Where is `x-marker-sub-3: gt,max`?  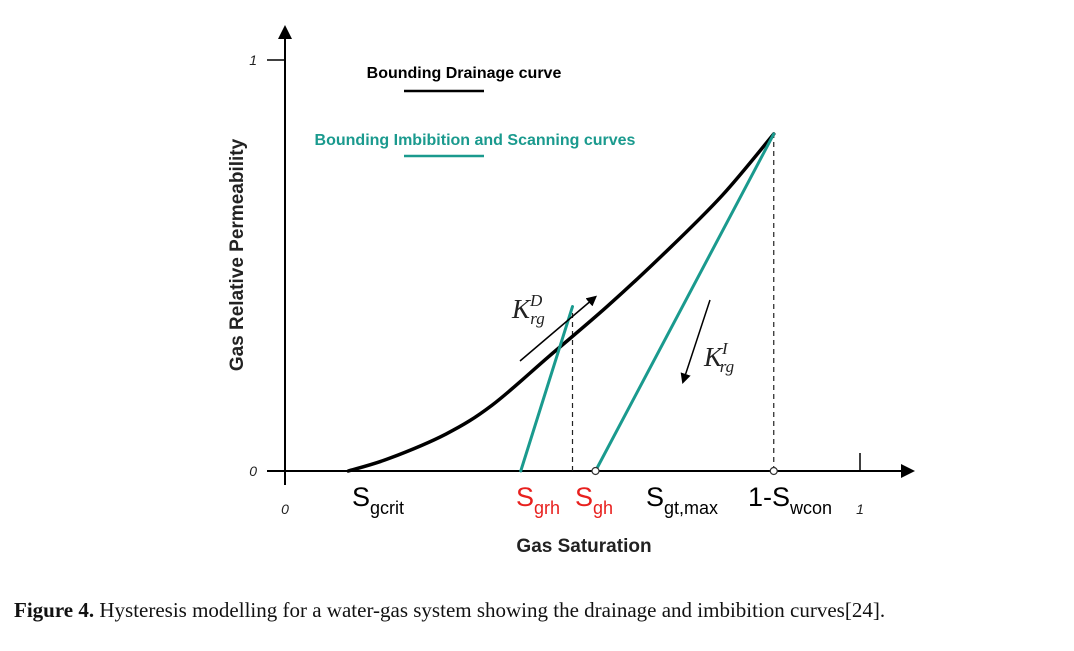 x-marker-sub-3: gt,max is located at coordinates (691, 508).